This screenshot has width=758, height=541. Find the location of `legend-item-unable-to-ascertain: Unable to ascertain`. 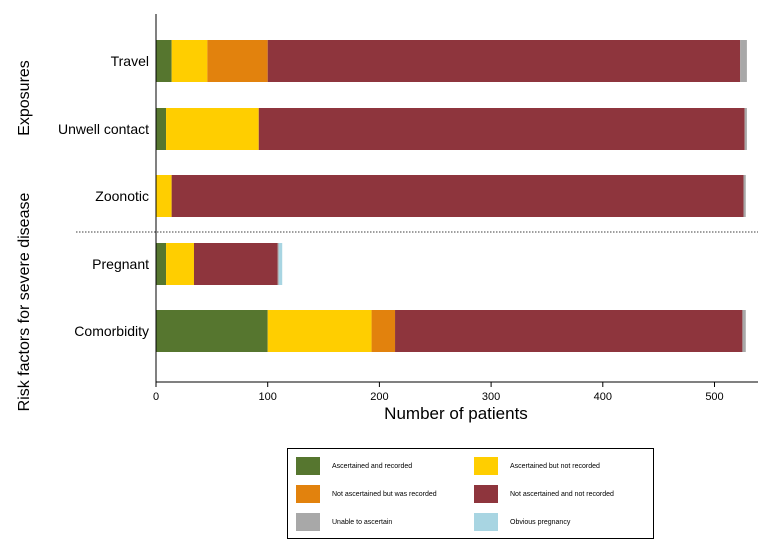

legend-item-unable-to-ascertain: Unable to ascertain is located at coordinates (344, 522).